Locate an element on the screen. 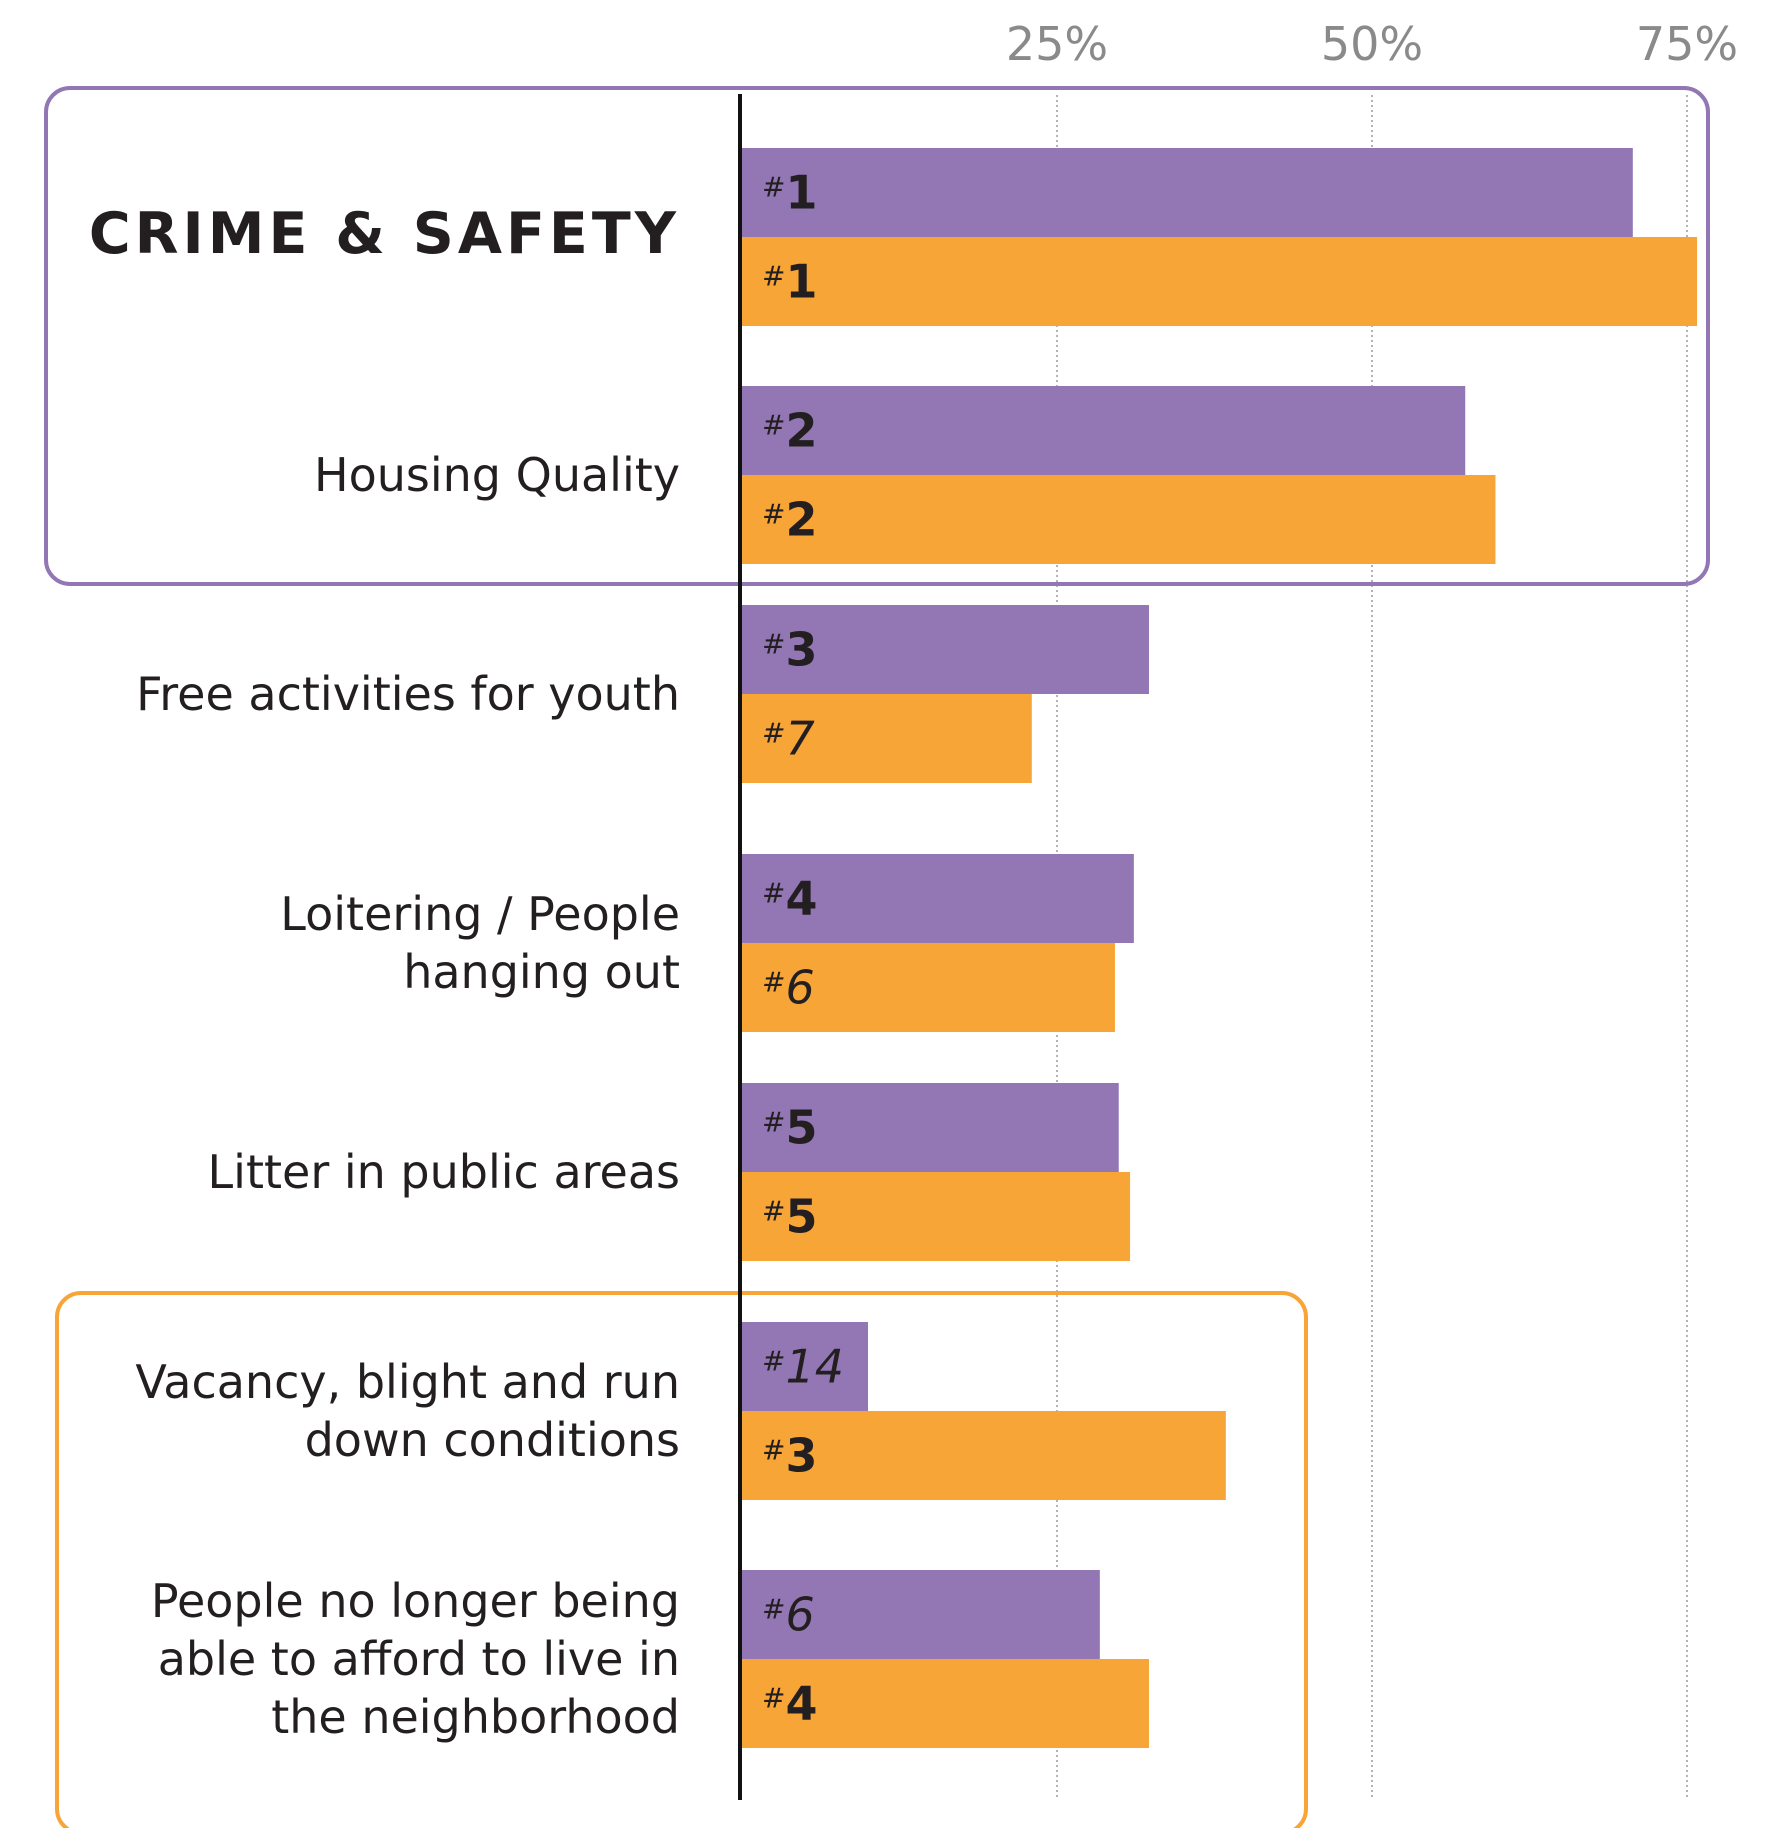 The height and width of the screenshot is (1833, 1775). rank-text: #7 is located at coordinates (788, 739).